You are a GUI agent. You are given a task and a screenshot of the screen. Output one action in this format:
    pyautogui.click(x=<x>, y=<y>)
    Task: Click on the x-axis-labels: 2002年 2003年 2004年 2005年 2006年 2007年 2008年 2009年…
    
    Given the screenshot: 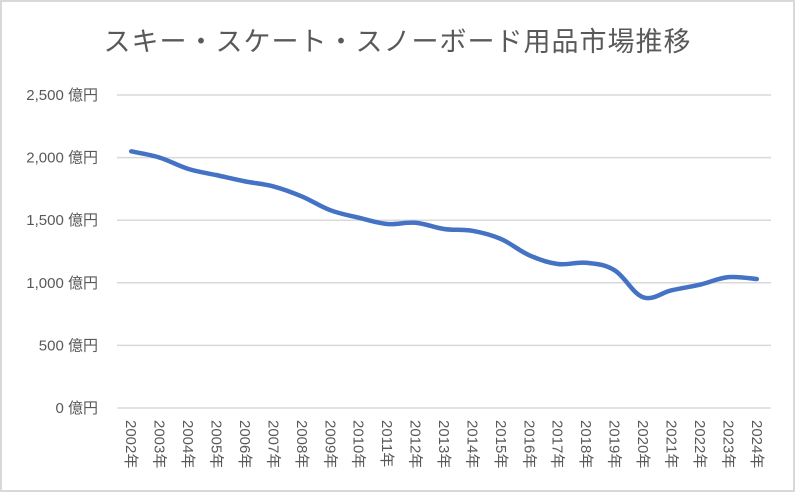 What is the action you would take?
    pyautogui.click(x=443, y=444)
    